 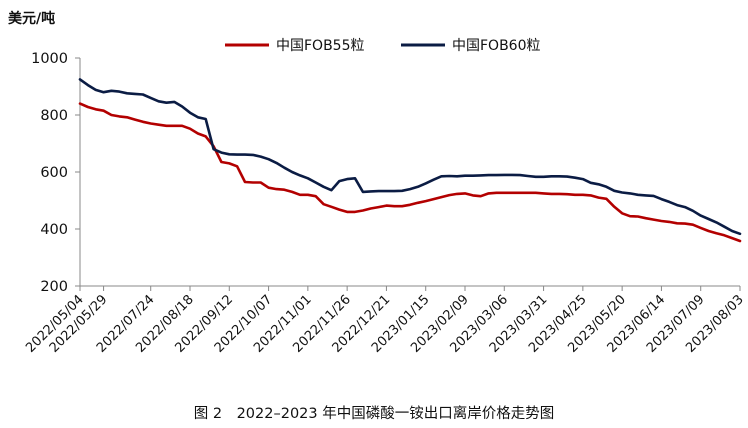 I want to click on y-tick-label: 600, so click(x=54, y=173).